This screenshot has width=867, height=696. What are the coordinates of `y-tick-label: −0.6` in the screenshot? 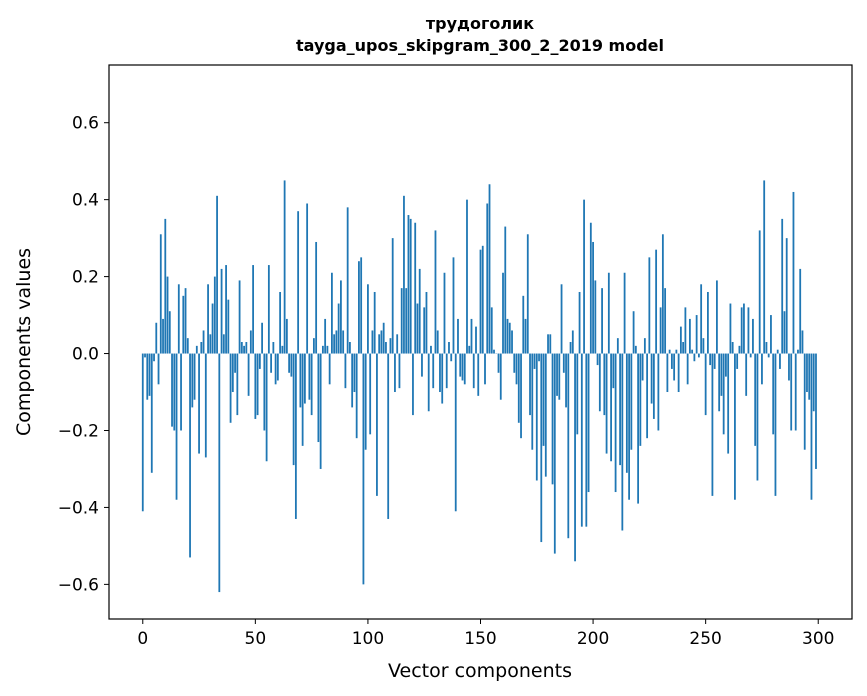 It's located at (78, 585).